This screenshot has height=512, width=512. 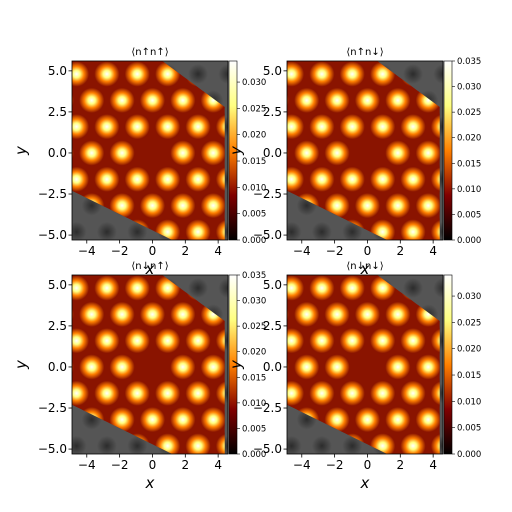 What do you see at coordinates (400, 251) in the screenshot?
I see `x-tick-label: 2` at bounding box center [400, 251].